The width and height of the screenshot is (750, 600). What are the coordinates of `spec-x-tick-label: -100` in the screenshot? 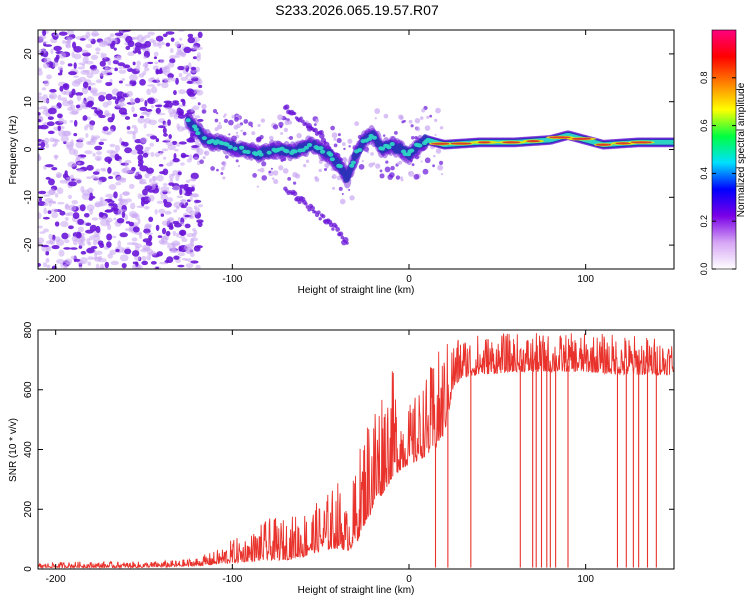 It's located at (232, 279).